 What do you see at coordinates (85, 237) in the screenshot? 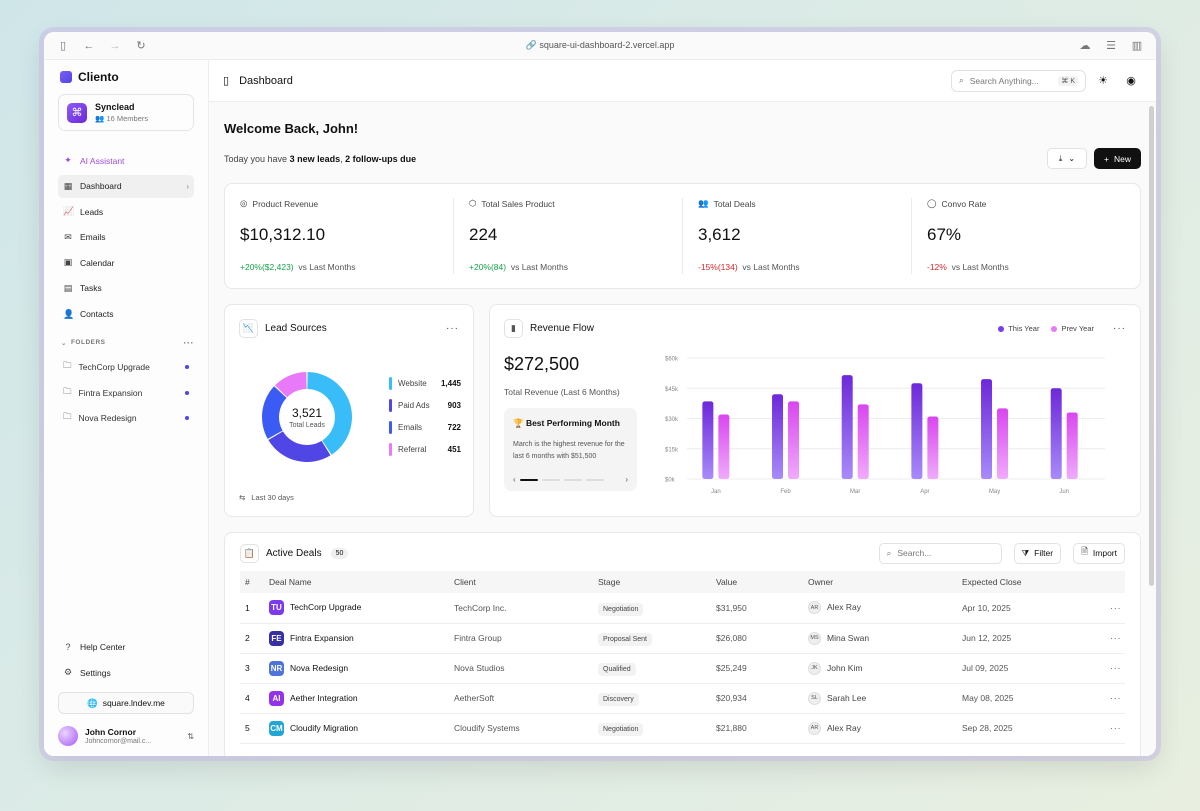
I see `nav-emails: ✉ Emails` at bounding box center [85, 237].